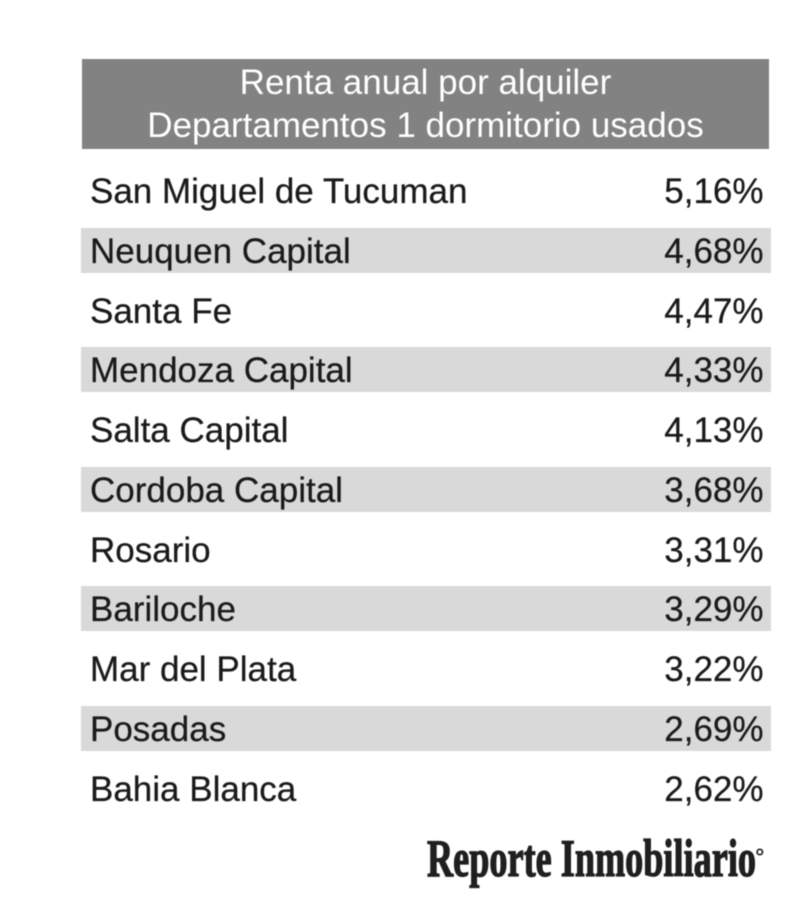  I want to click on svg-text: Reporte Inmobiliario, so click(591, 859).